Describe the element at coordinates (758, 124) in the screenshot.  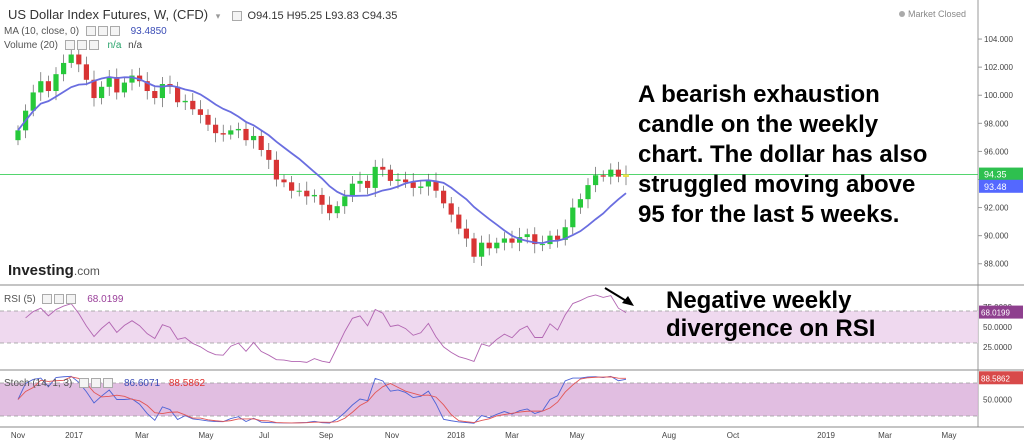
I see `main-annotation-line: candle on the weekly` at that location.